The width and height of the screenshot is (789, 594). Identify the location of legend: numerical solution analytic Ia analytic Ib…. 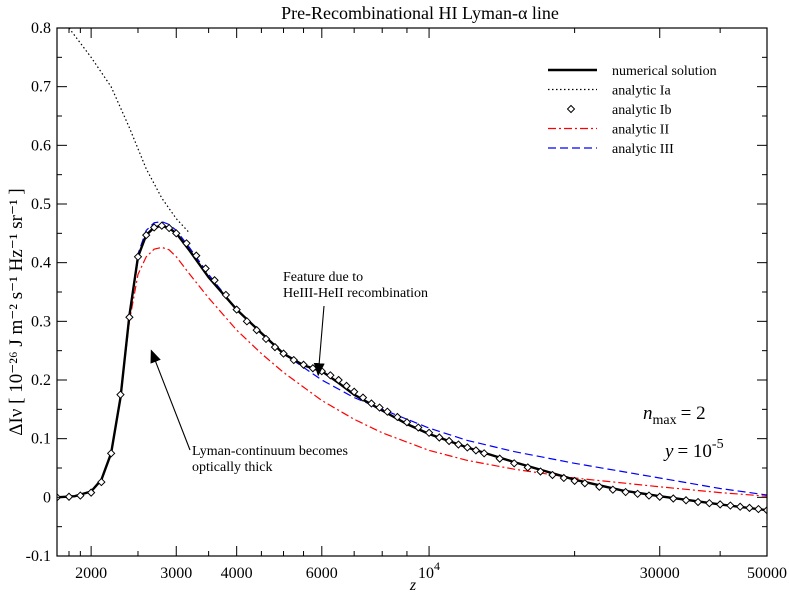
(632, 110).